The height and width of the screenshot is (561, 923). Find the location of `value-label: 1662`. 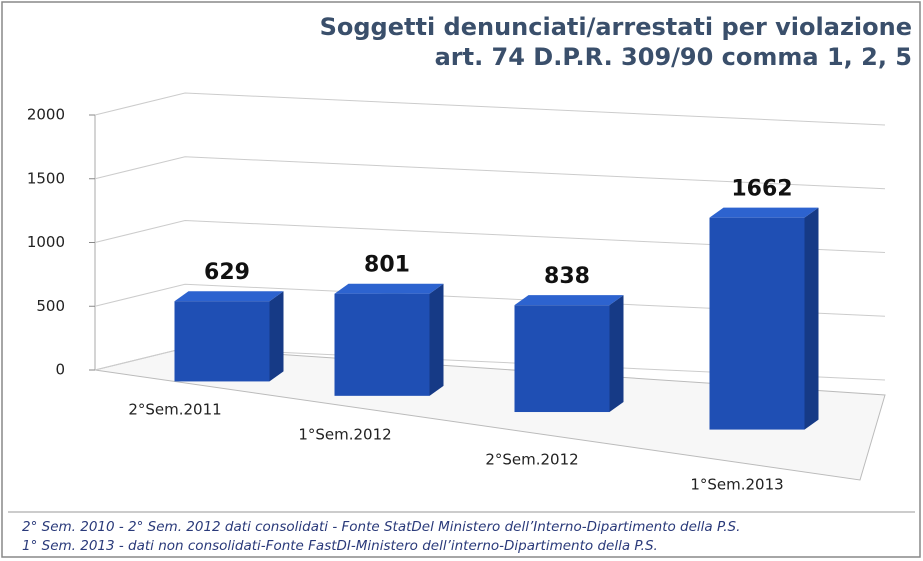

value-label: 1662 is located at coordinates (761, 189).